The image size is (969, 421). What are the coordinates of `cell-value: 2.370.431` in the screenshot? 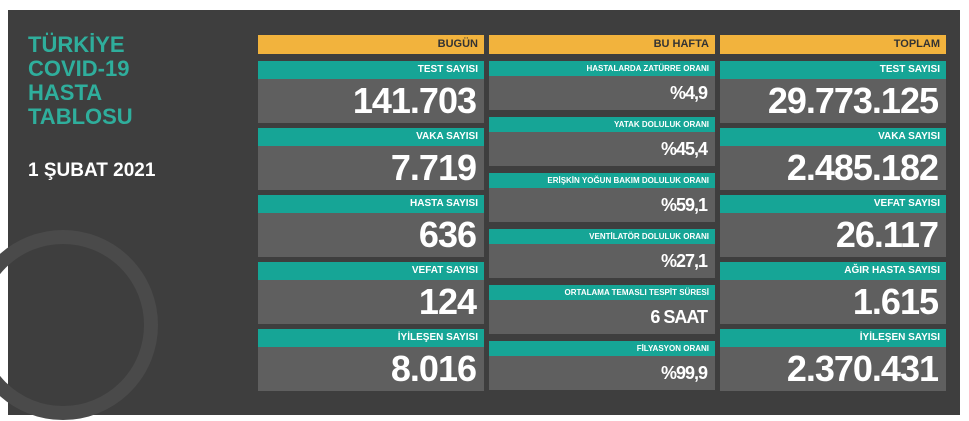 It's located at (833, 369).